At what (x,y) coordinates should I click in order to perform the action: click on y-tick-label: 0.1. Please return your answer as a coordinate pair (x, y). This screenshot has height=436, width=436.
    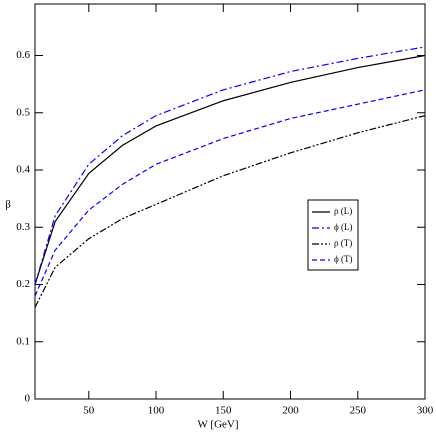
    Looking at the image, I should click on (23, 341).